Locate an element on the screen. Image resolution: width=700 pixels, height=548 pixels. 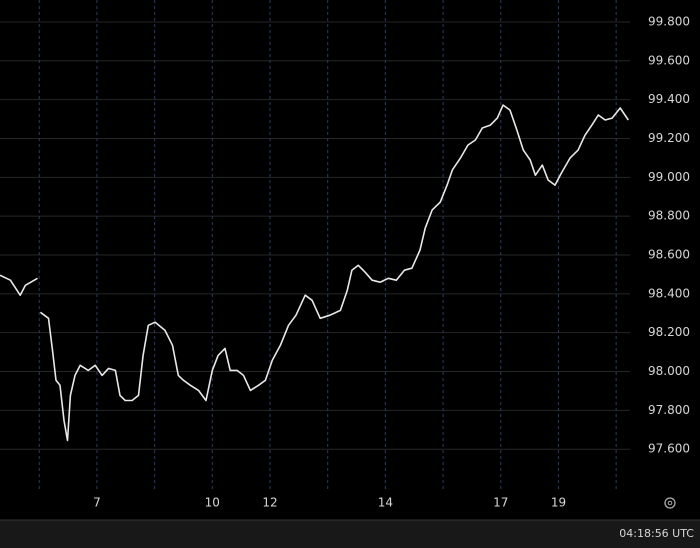
y-tick-label: 97.800 is located at coordinates (669, 410).